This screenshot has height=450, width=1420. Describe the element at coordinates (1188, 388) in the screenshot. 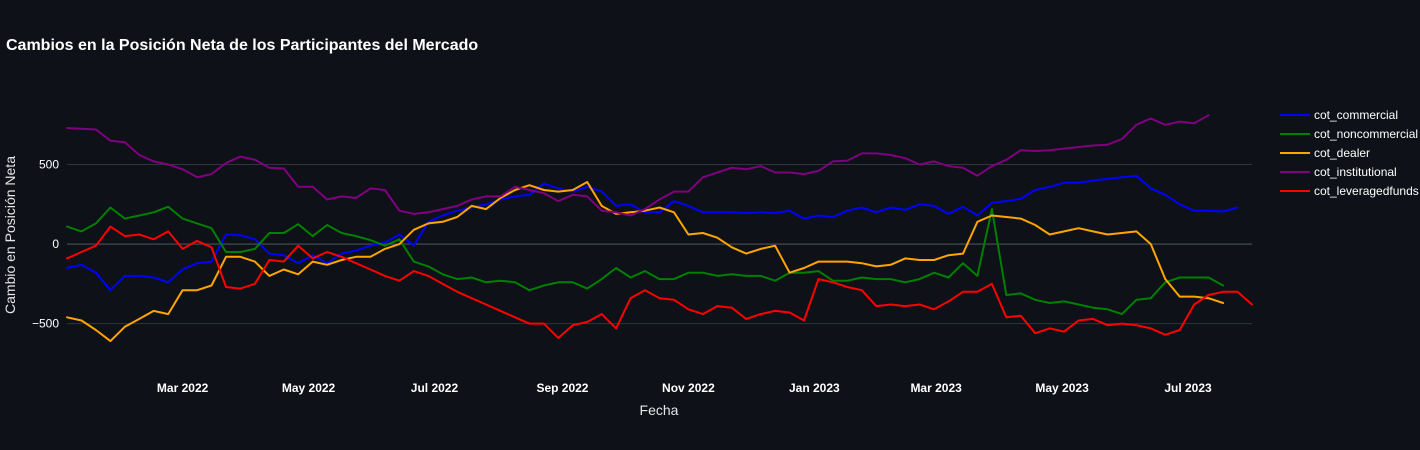

I see `x-tick-label: Jul 2023` at that location.